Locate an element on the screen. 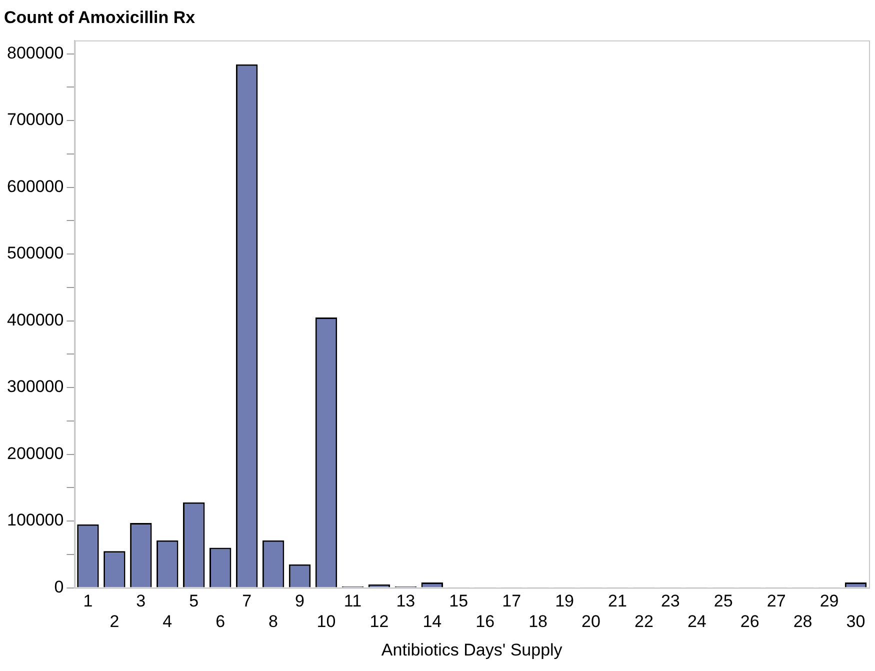 This screenshot has height=671, width=875. x-tick-label: 3 is located at coordinates (141, 601).